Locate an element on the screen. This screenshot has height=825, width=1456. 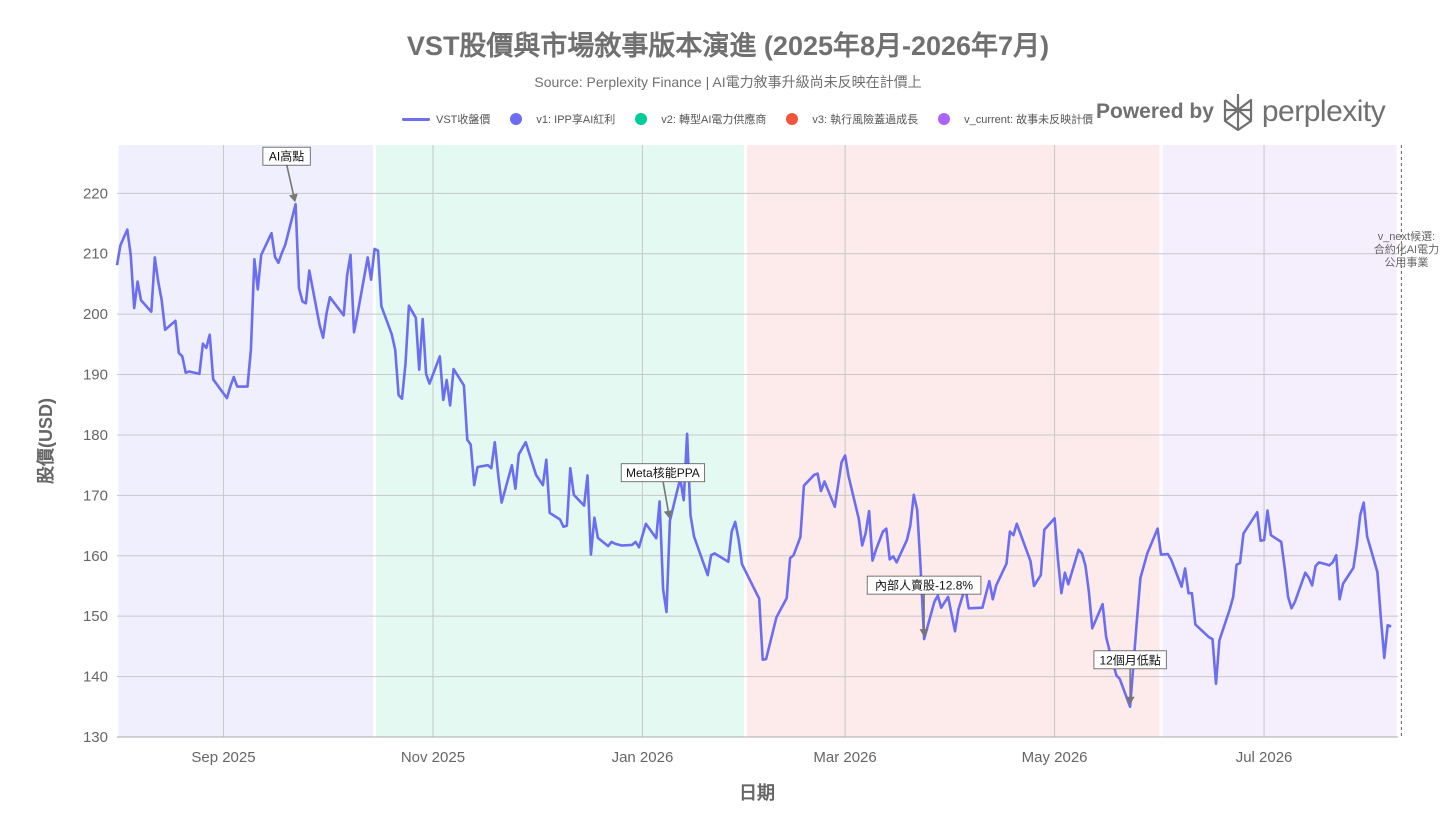
annotation-label: AI高點 is located at coordinates (286, 156).